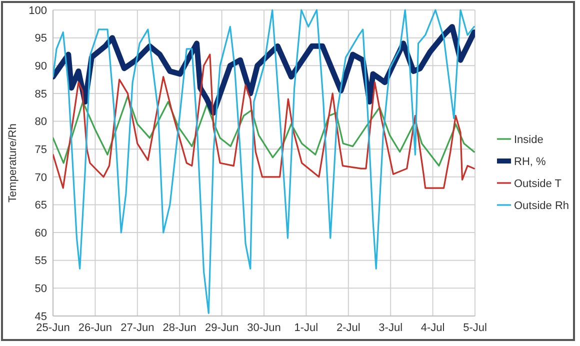  What do you see at coordinates (475, 328) in the screenshot?
I see `x-tick-label: 5-Jul` at bounding box center [475, 328].